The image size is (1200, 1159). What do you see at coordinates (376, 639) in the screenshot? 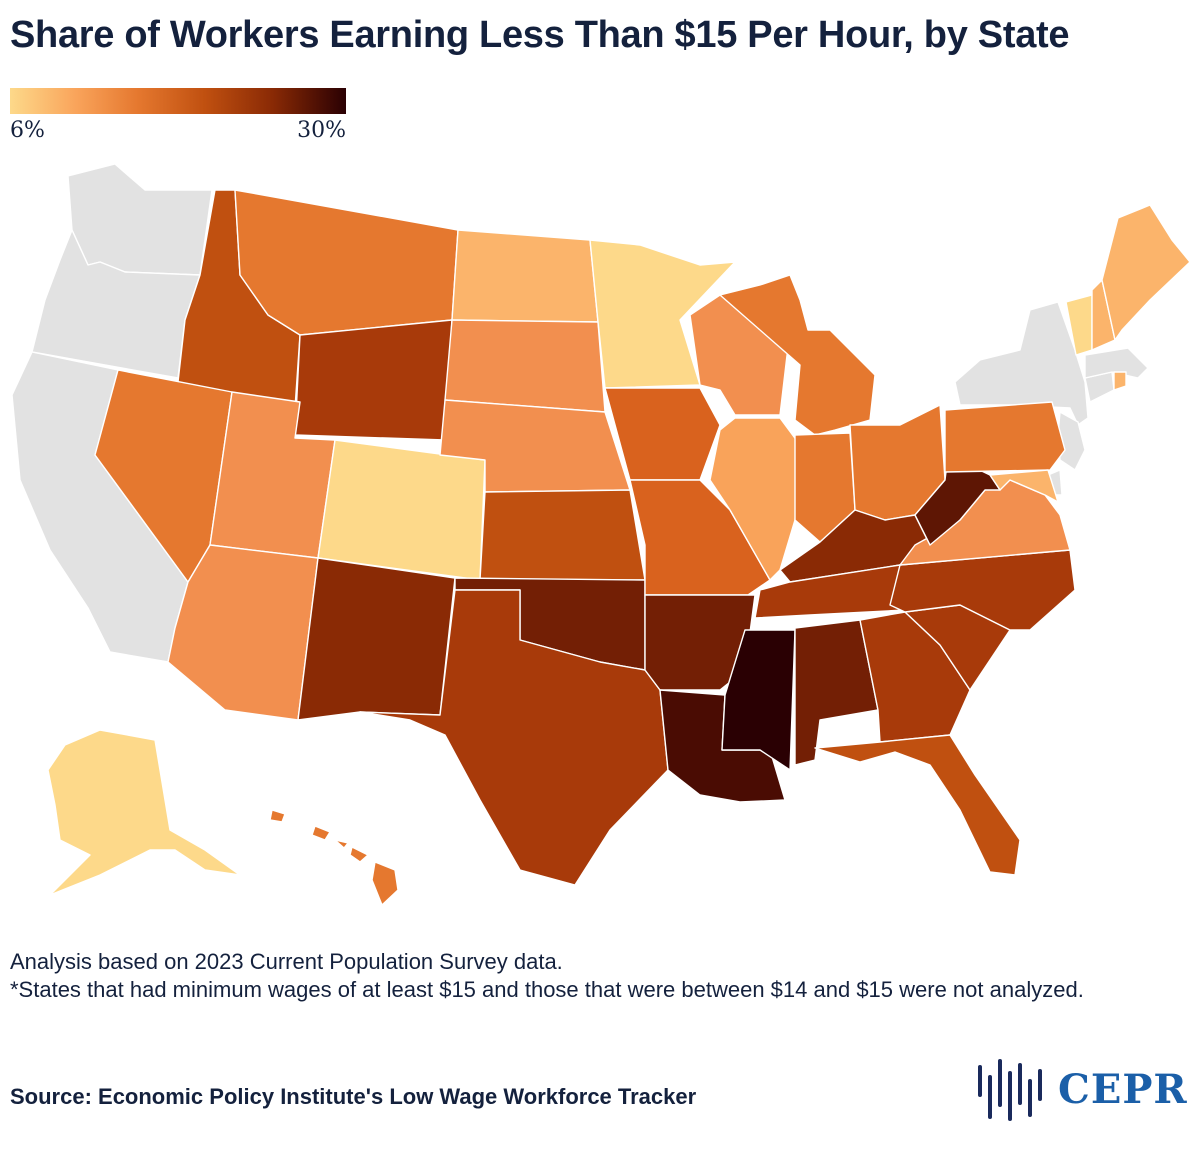
I see `state-new-mexico` at bounding box center [376, 639].